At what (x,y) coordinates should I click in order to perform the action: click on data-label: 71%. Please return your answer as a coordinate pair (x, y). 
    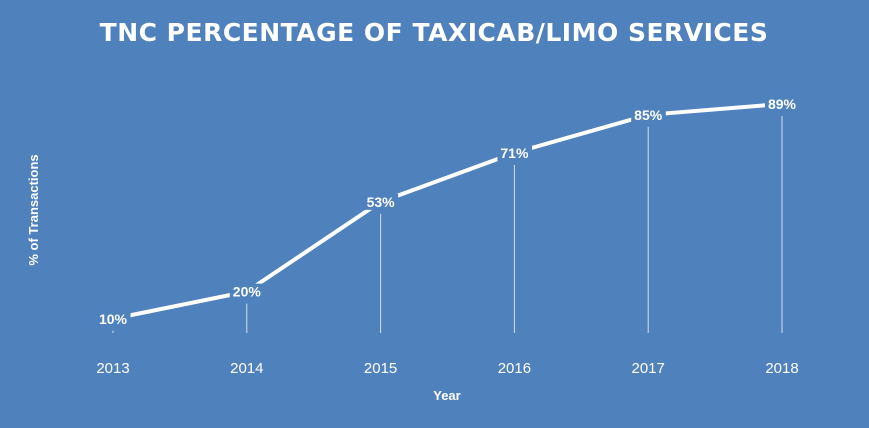
    Looking at the image, I should click on (514, 153).